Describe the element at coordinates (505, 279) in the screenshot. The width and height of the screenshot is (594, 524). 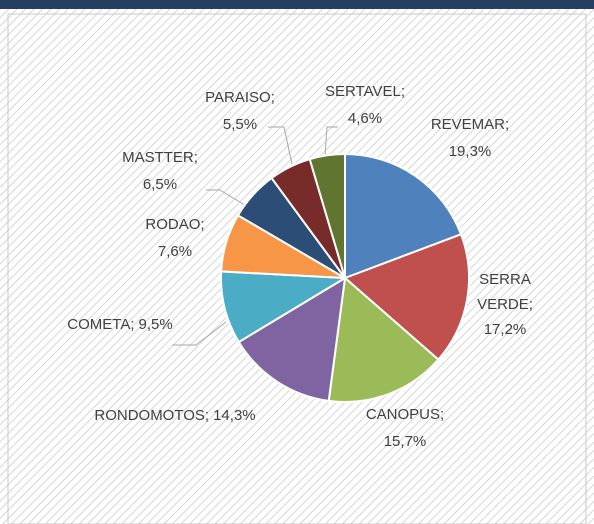
I see `category-word: SERRA` at that location.